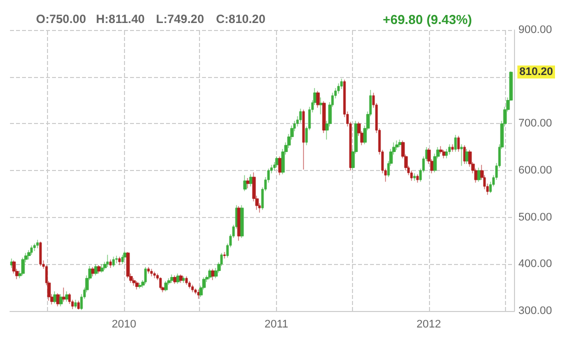 The width and height of the screenshot is (563, 341). What do you see at coordinates (241, 19) in the screenshot?
I see `text: C:810.20` at bounding box center [241, 19].